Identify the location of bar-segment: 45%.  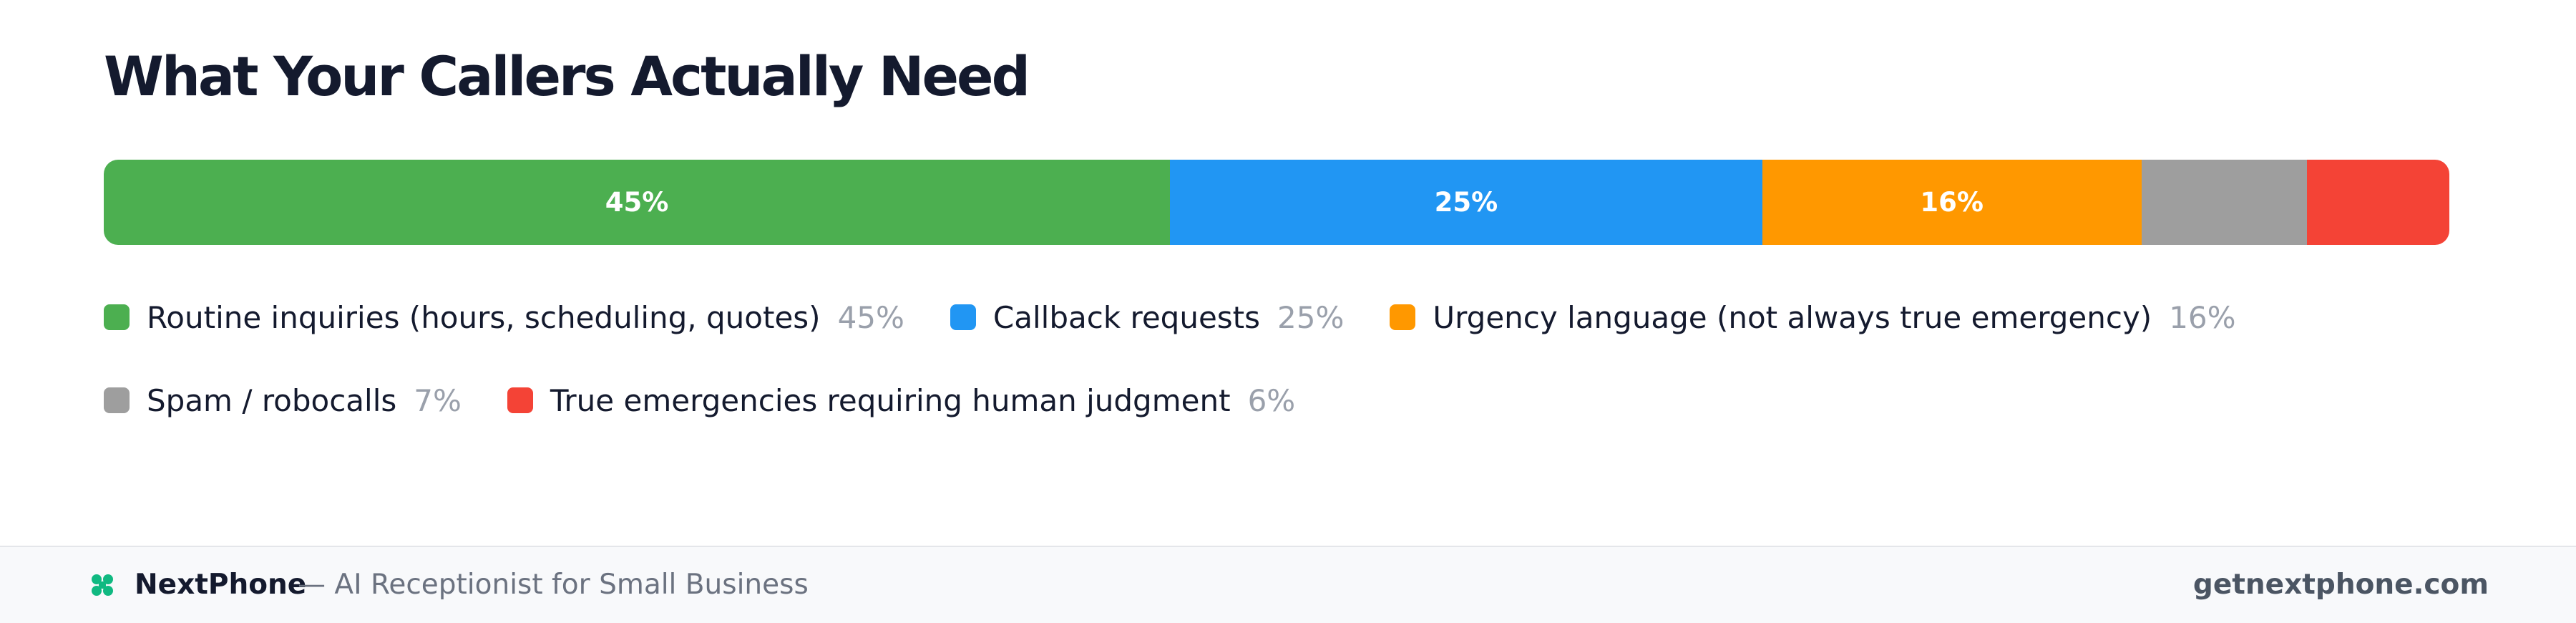
(637, 203).